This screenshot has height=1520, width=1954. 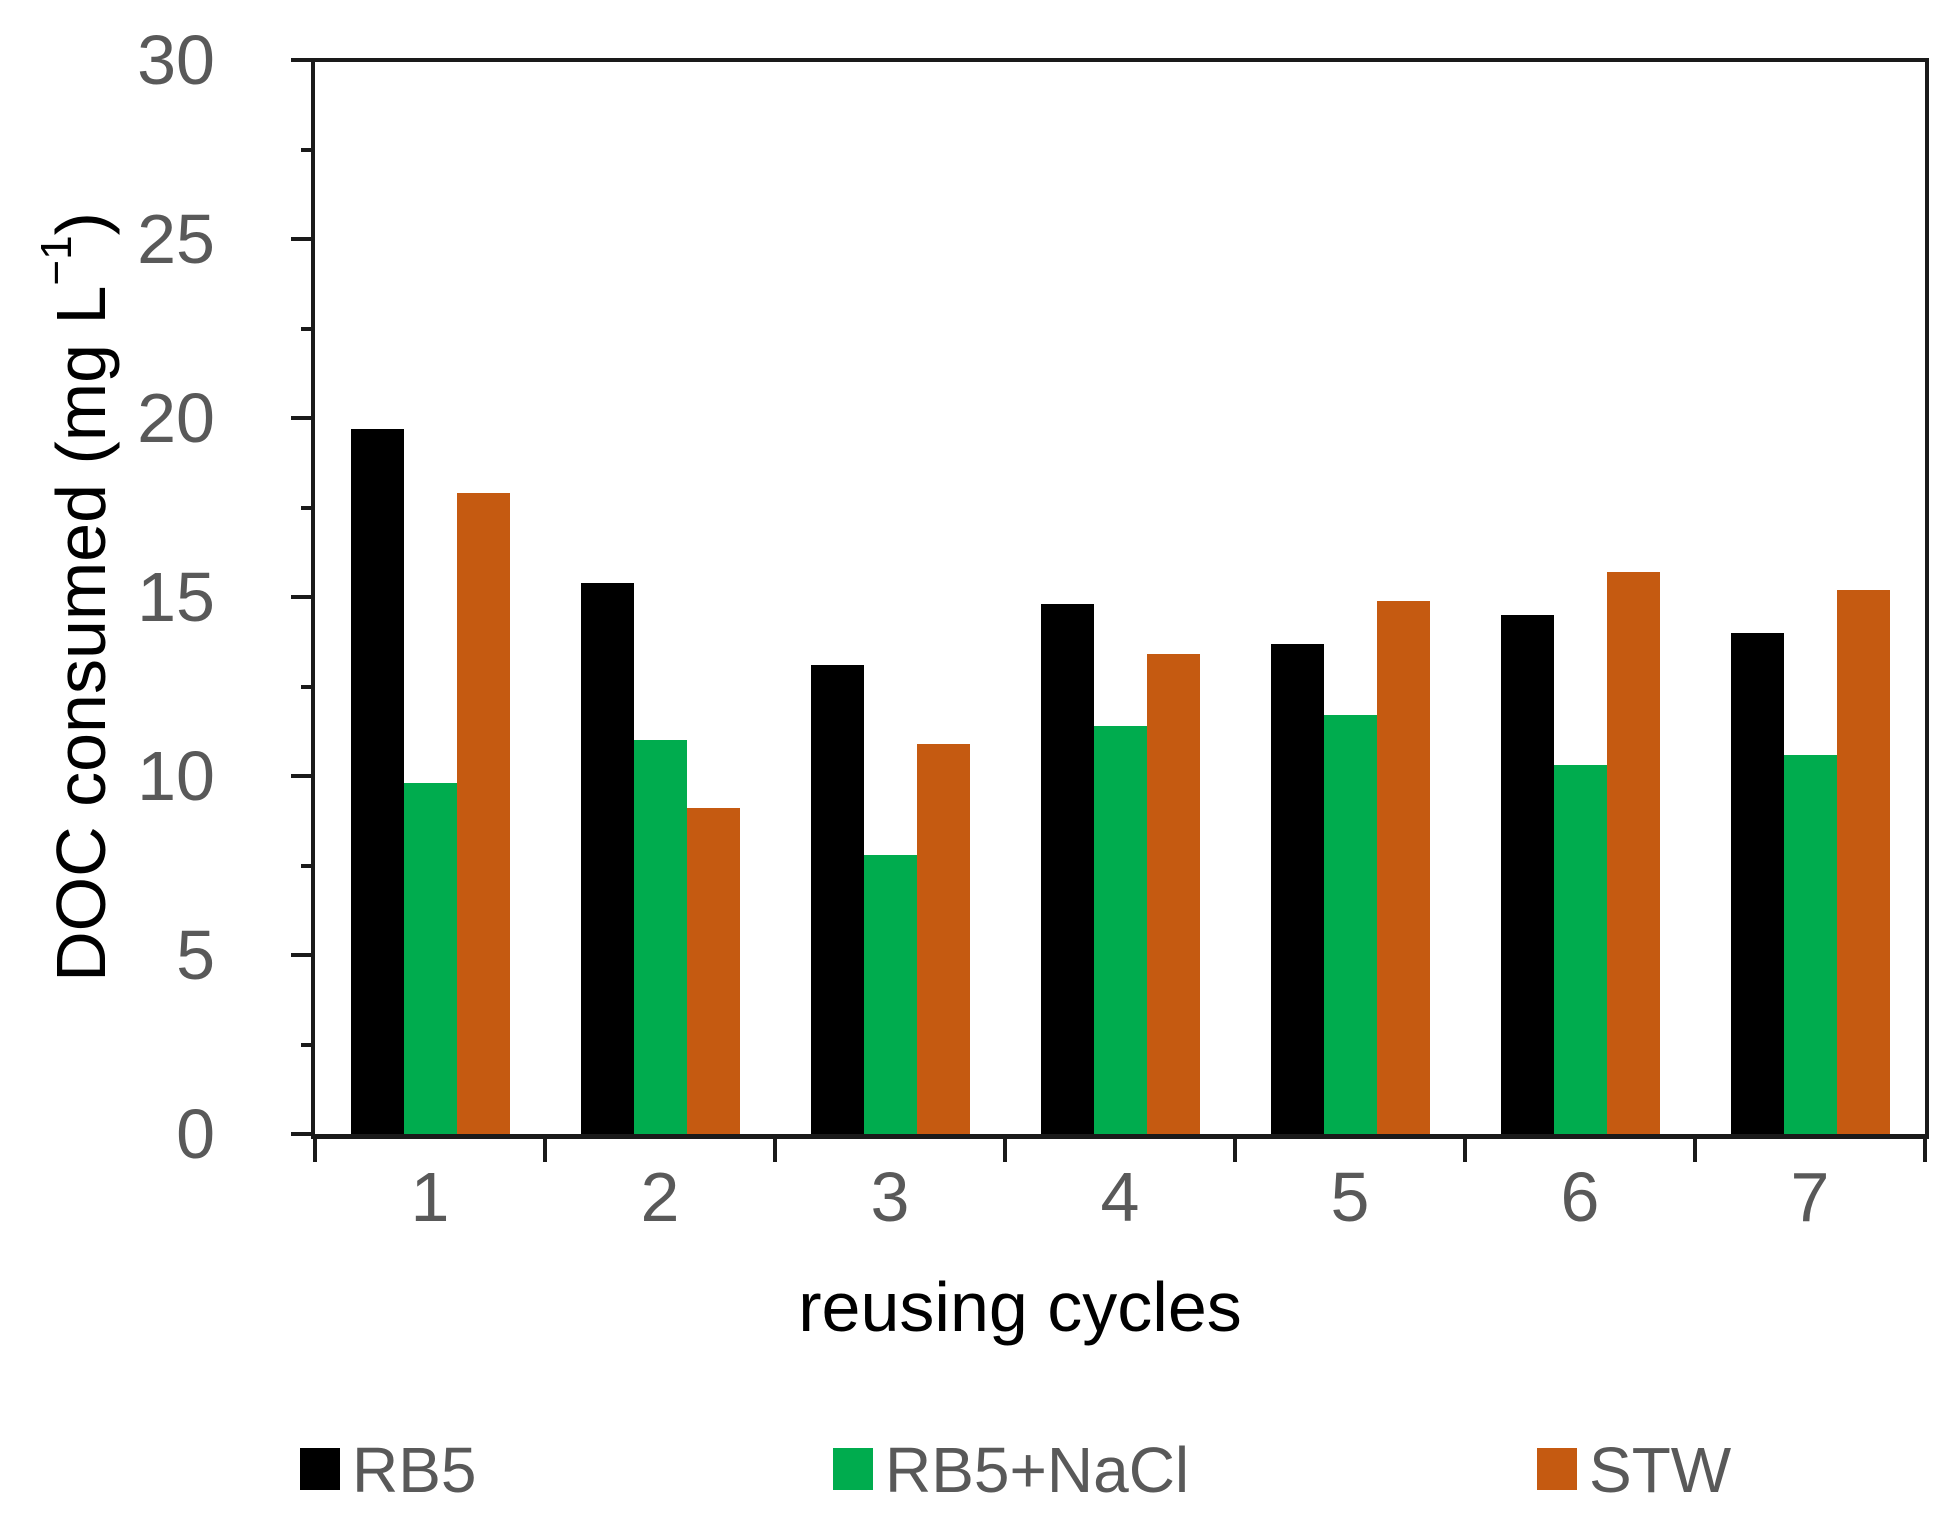 What do you see at coordinates (430, 1197) in the screenshot?
I see `x-tick-label: 1` at bounding box center [430, 1197].